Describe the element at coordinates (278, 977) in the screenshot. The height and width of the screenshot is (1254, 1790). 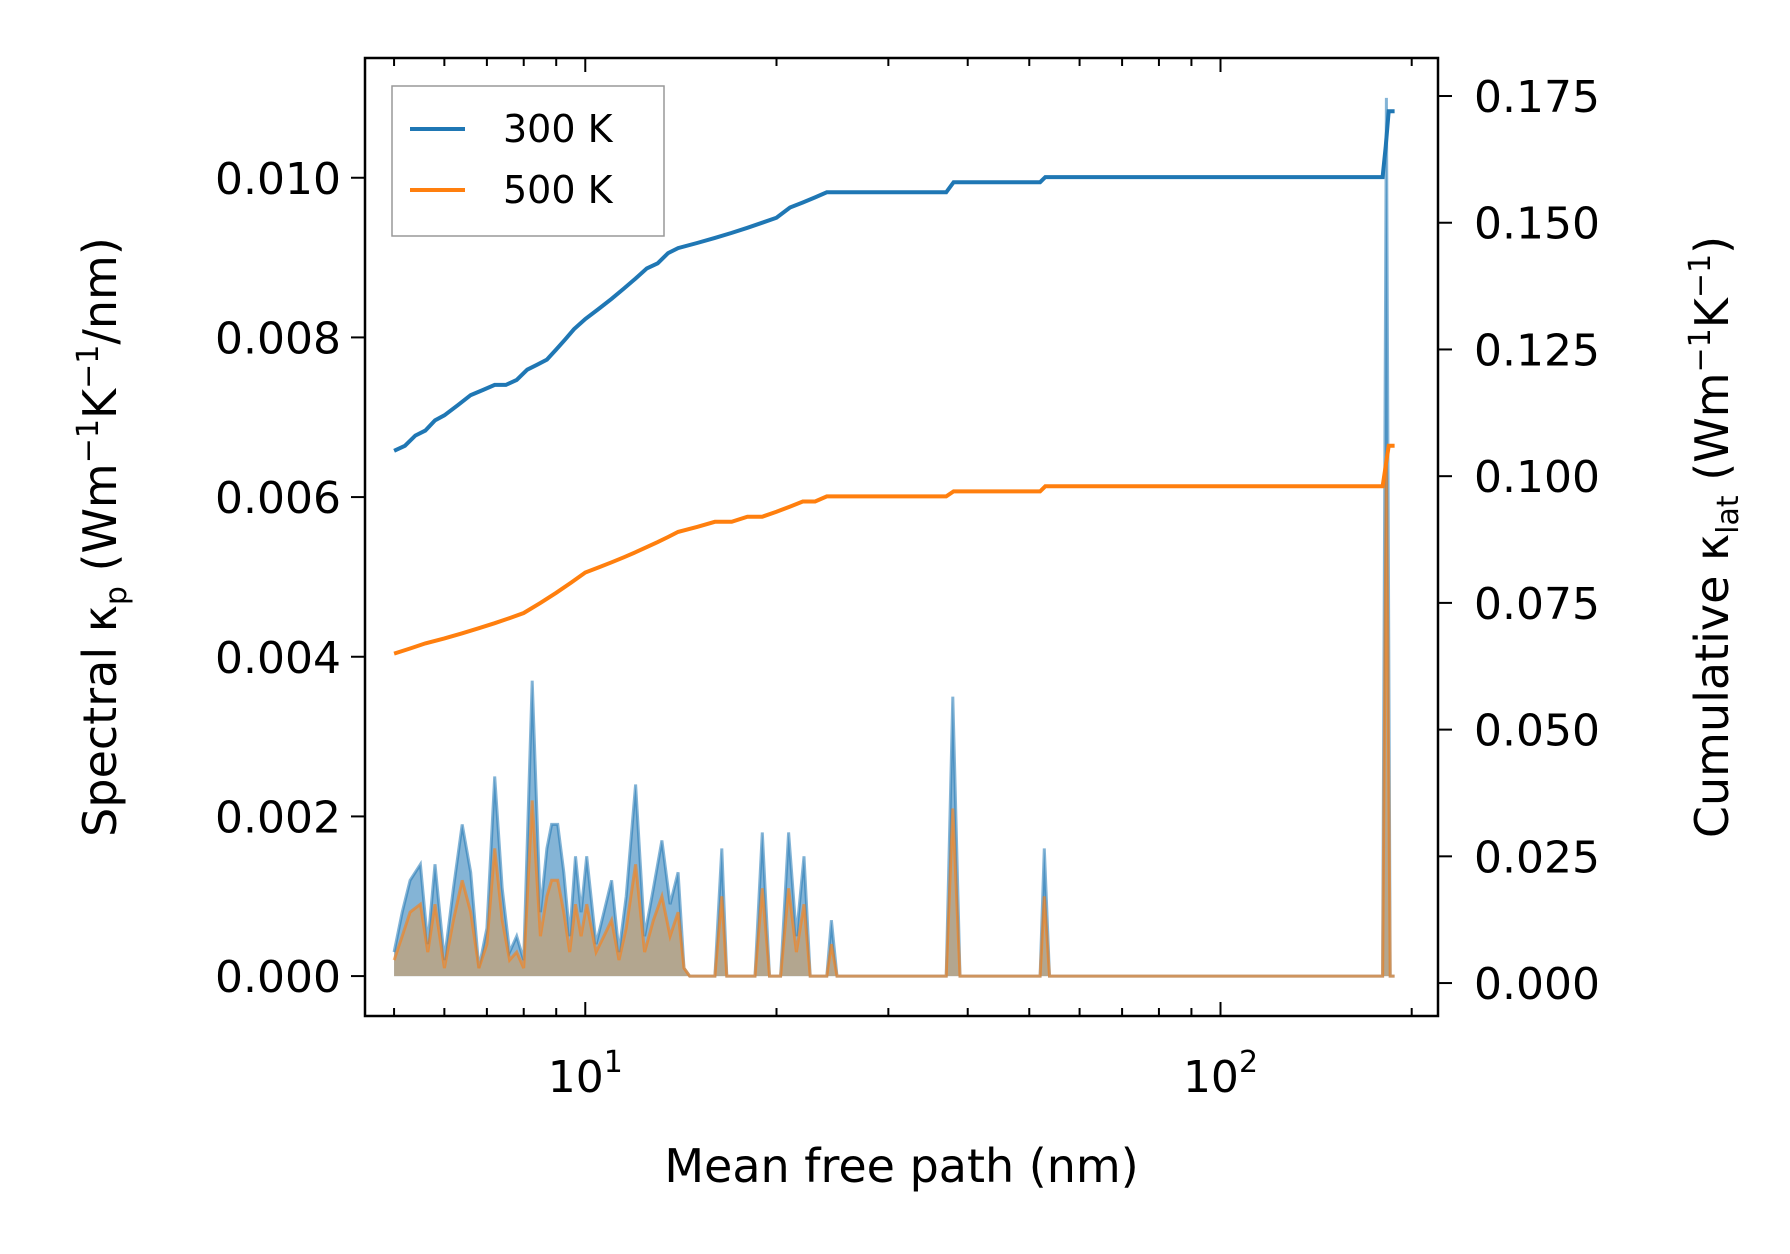
I see `y-left-tick-label: 0.000` at that location.